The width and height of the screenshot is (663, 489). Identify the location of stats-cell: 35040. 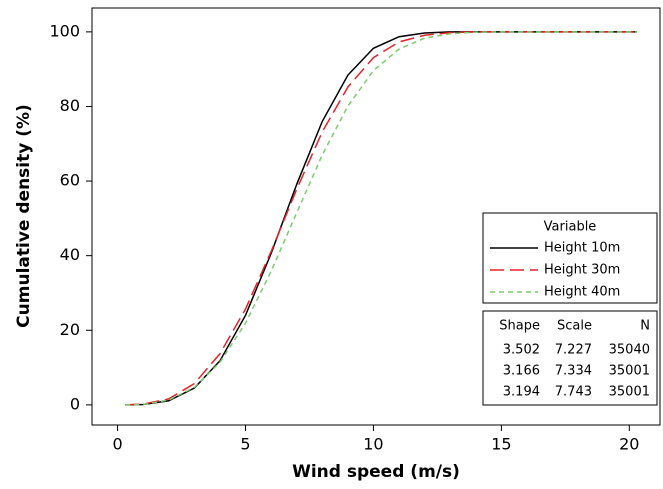
(629, 350).